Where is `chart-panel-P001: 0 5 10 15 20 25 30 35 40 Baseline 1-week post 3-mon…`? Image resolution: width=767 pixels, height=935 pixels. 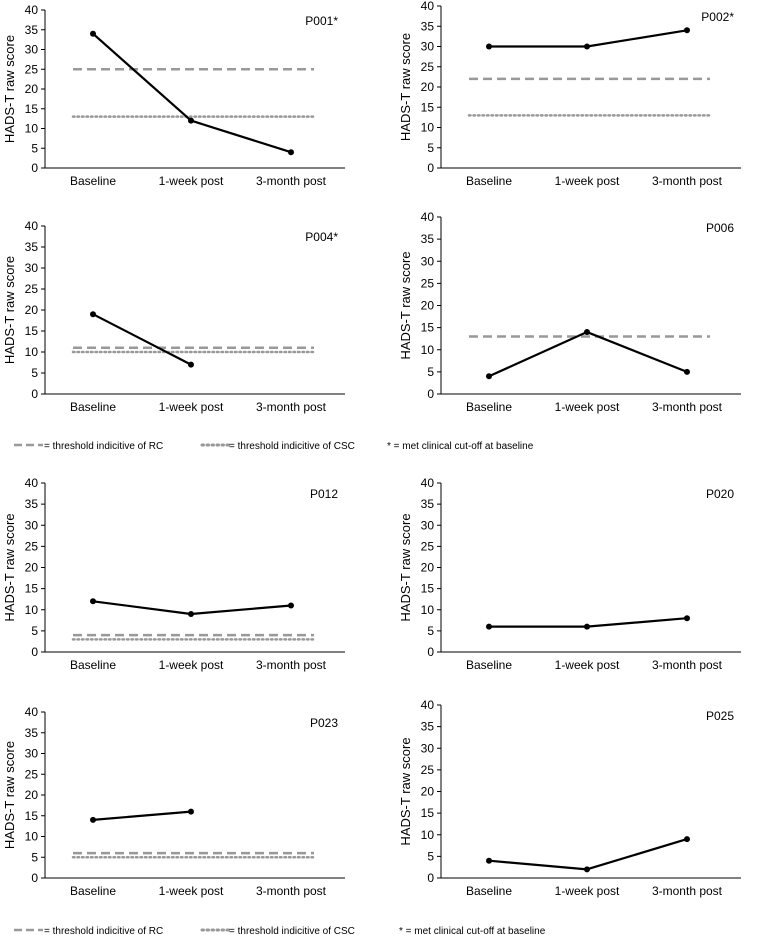
chart-panel-P001: 0 5 10 15 20 25 30 35 40 Baseline 1-week post 3-mon… is located at coordinates (173, 95).